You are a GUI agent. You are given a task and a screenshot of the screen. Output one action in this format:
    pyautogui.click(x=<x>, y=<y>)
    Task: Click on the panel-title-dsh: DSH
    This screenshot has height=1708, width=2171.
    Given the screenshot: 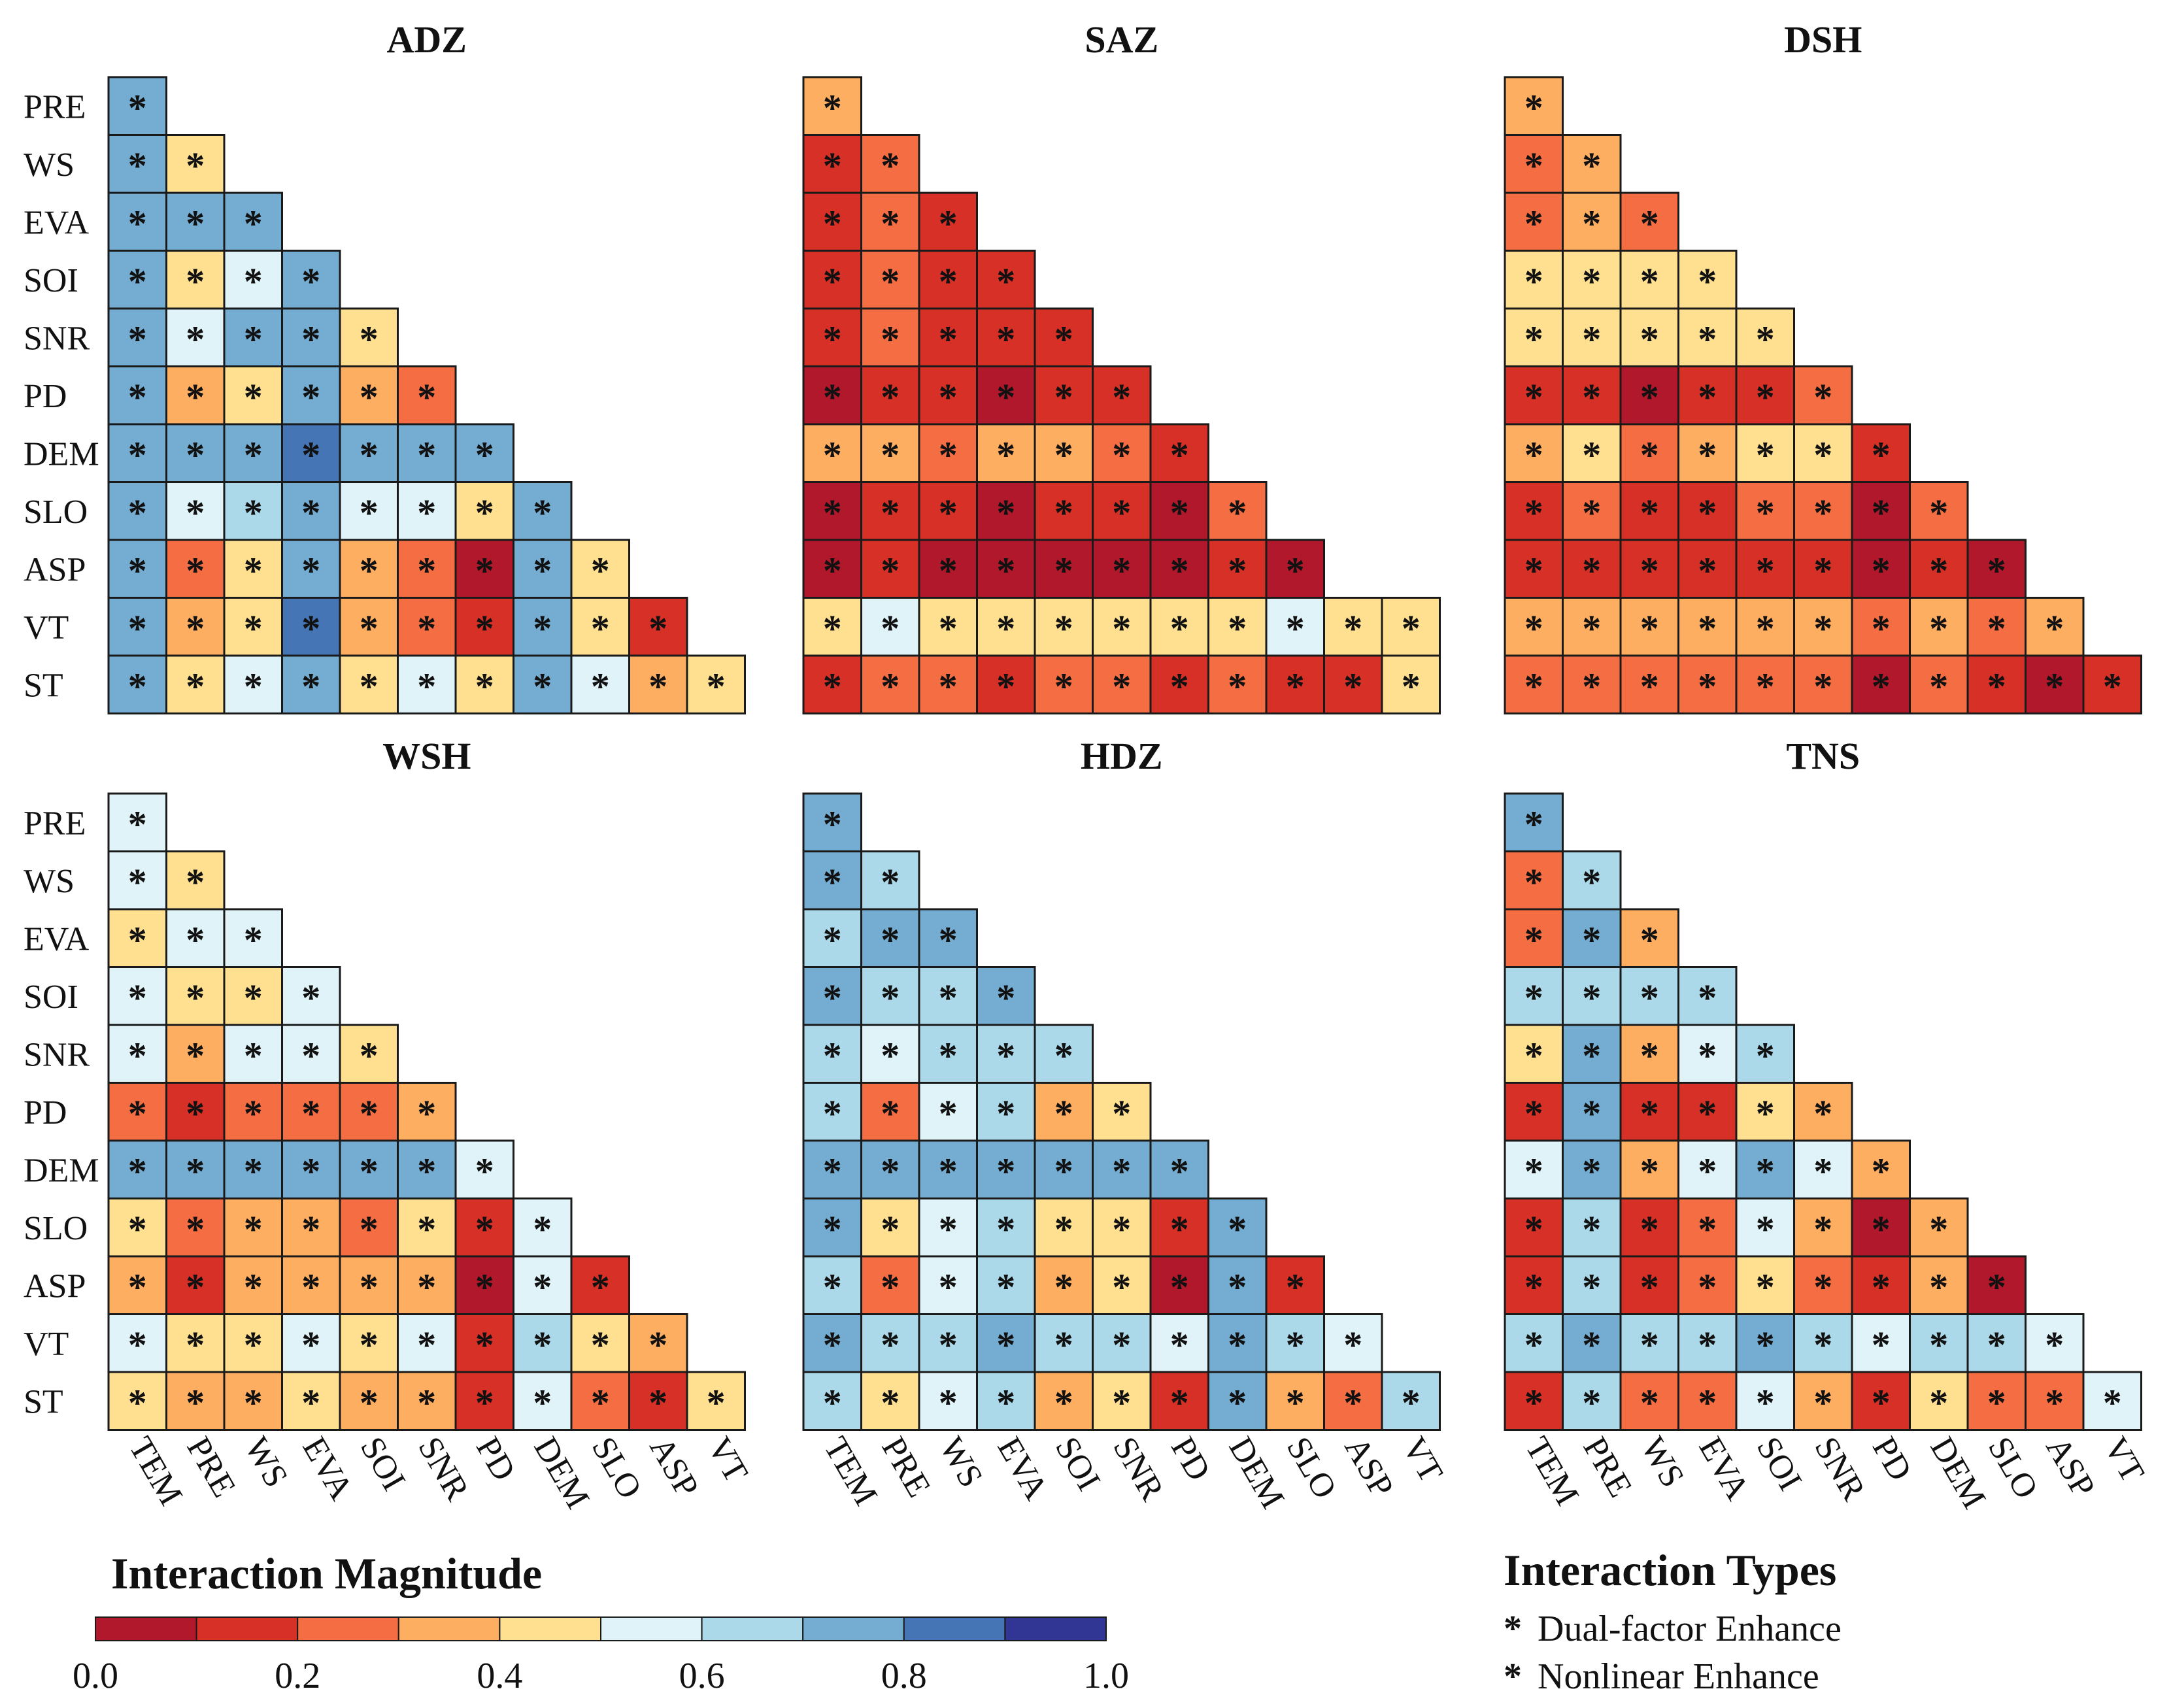 What is the action you would take?
    pyautogui.click(x=1823, y=39)
    